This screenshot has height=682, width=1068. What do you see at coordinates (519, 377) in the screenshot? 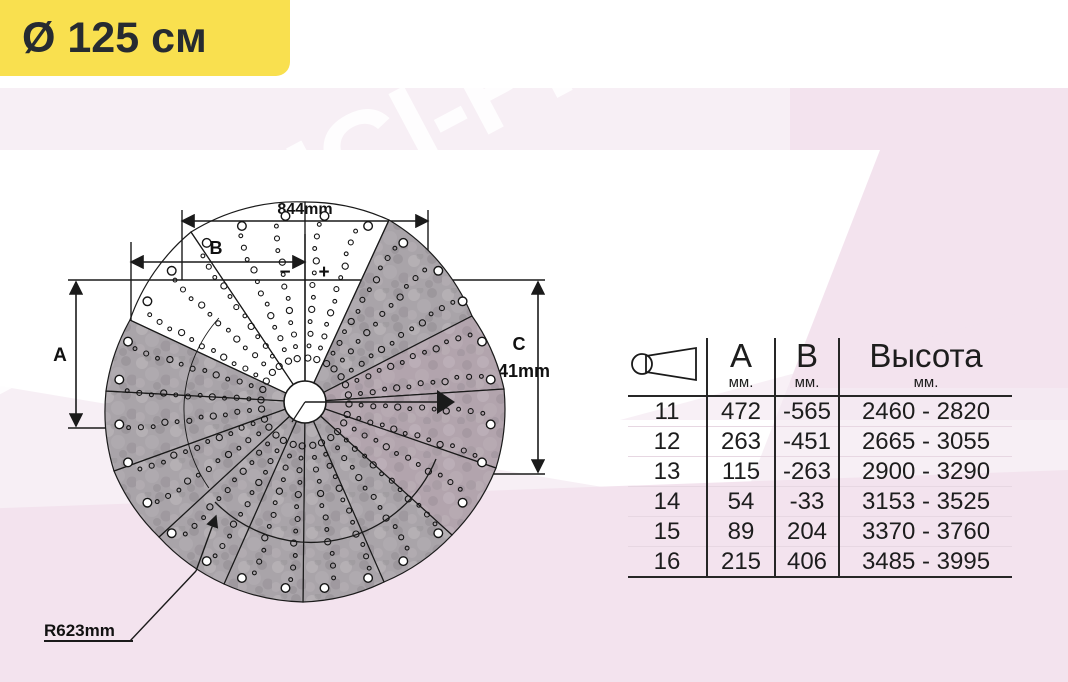
I see `dimension-c: C 641mm` at bounding box center [519, 377].